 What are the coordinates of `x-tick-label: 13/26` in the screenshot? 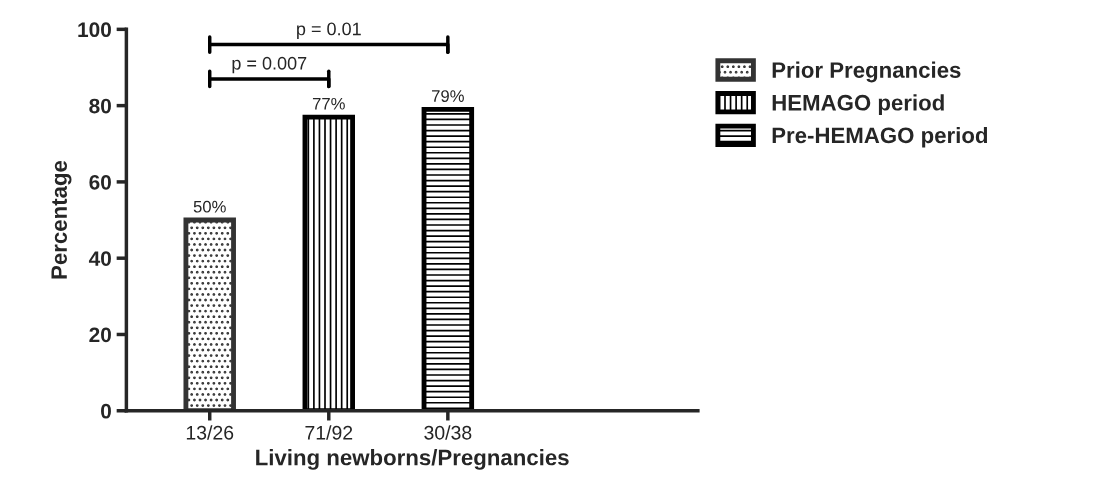 It's located at (210, 432).